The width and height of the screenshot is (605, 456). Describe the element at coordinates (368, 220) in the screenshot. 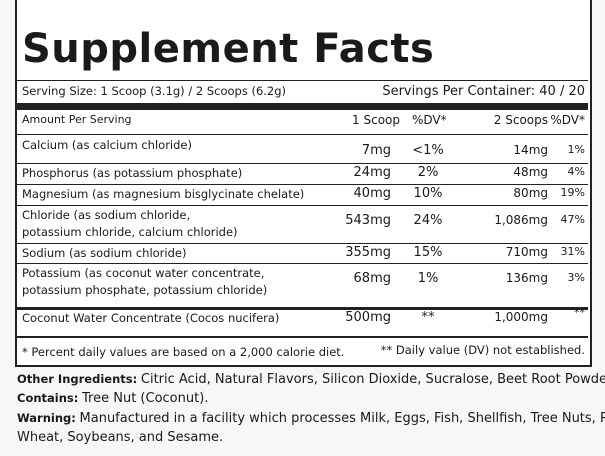

I see `amount: 543mg` at that location.